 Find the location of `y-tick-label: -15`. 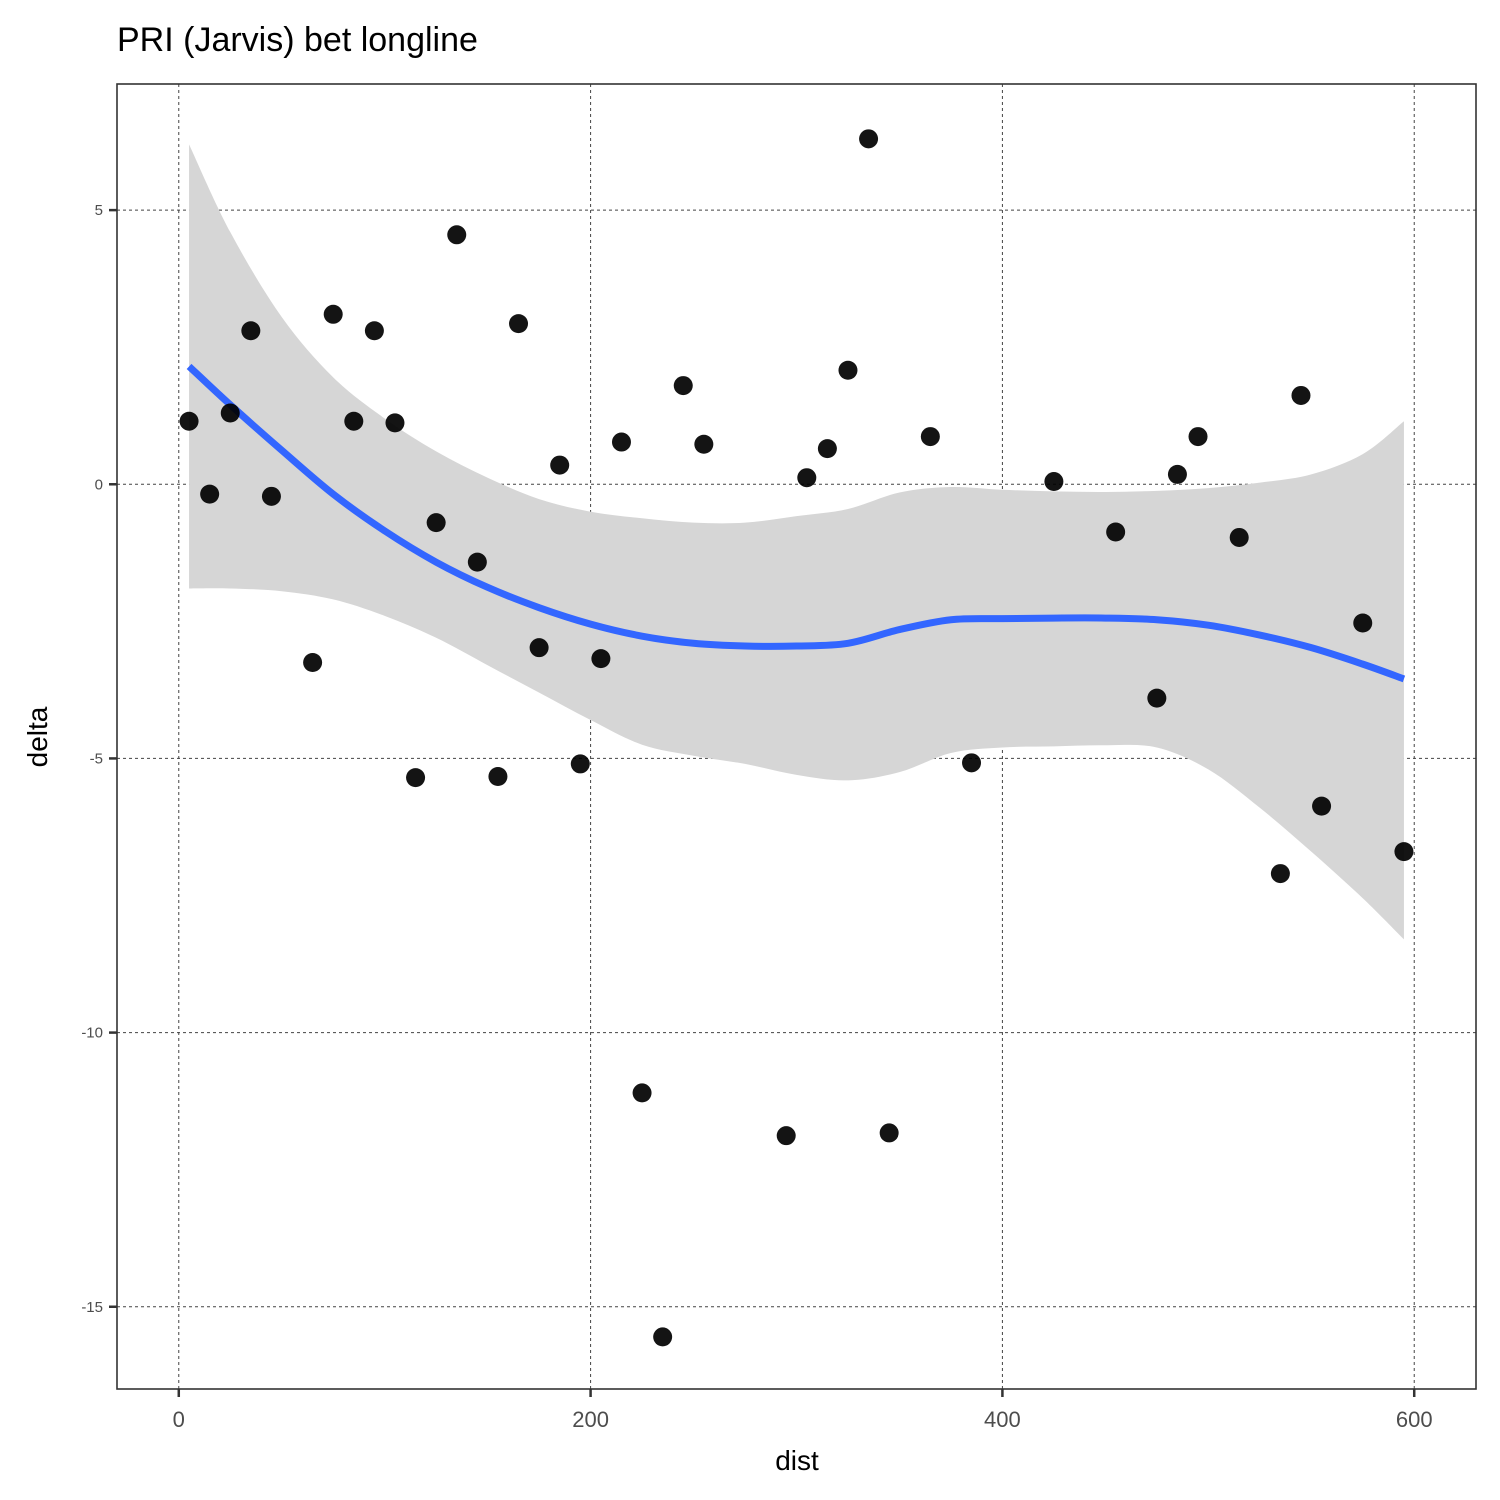

y-tick-label: -15 is located at coordinates (92, 1307).